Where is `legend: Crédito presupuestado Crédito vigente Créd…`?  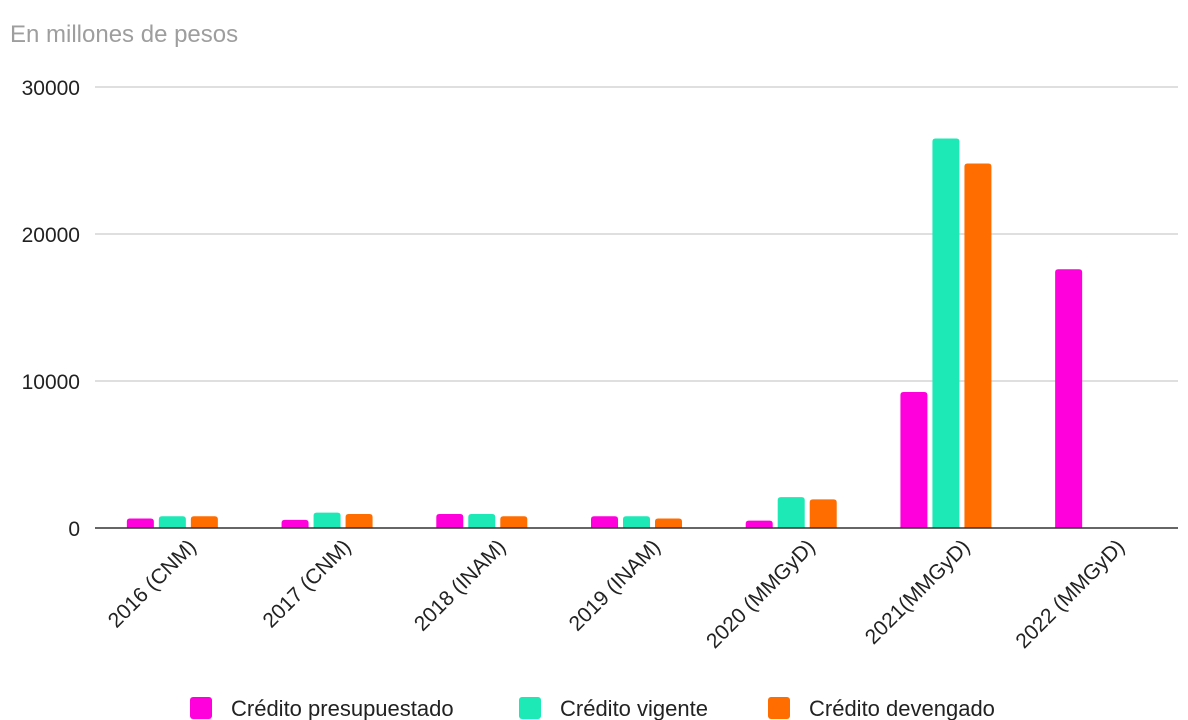
legend: Crédito presupuestado Crédito vigente Créd… is located at coordinates (592, 708).